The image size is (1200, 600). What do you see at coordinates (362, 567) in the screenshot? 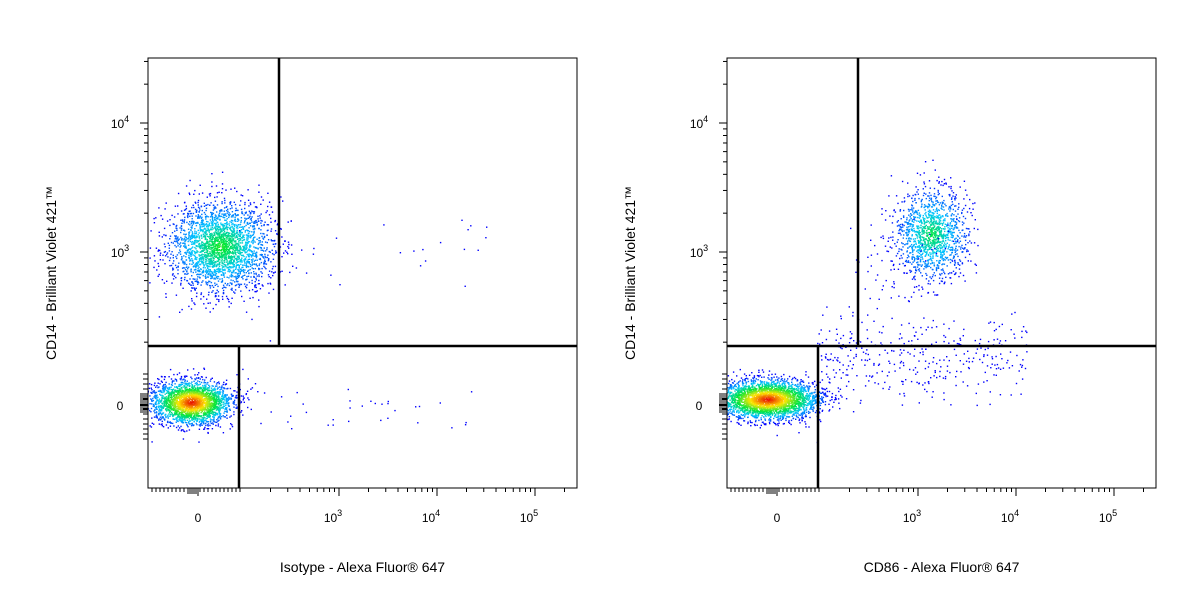
I see `x-axis-label: Isotype - Alexa Fluor® 647` at bounding box center [362, 567].